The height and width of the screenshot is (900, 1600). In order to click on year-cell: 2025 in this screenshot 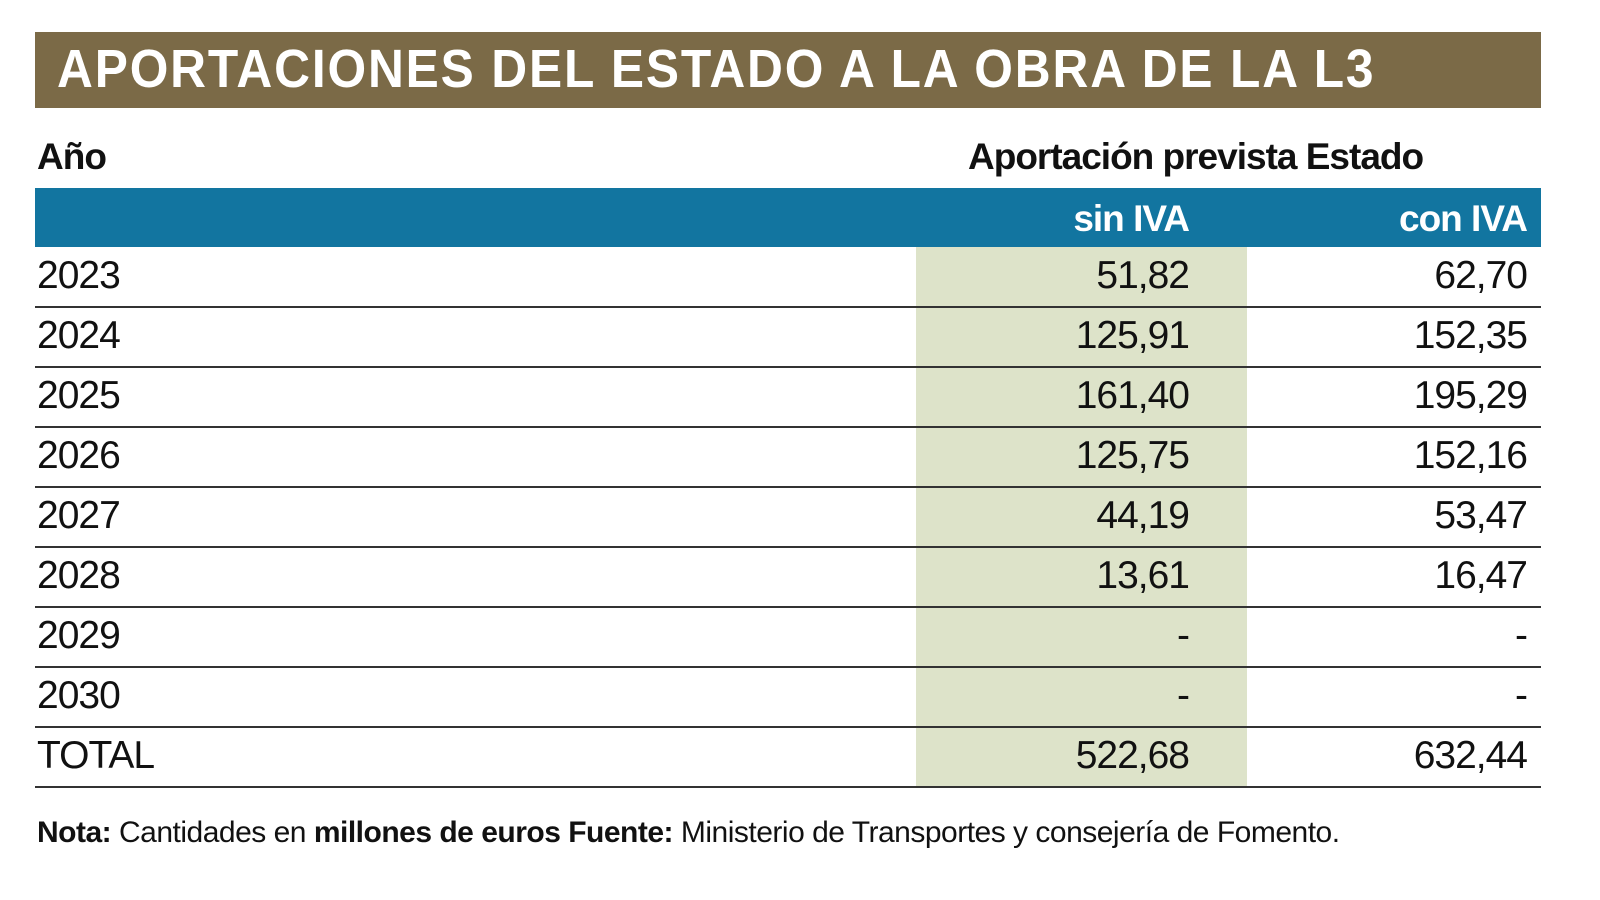, I will do `click(79, 395)`.